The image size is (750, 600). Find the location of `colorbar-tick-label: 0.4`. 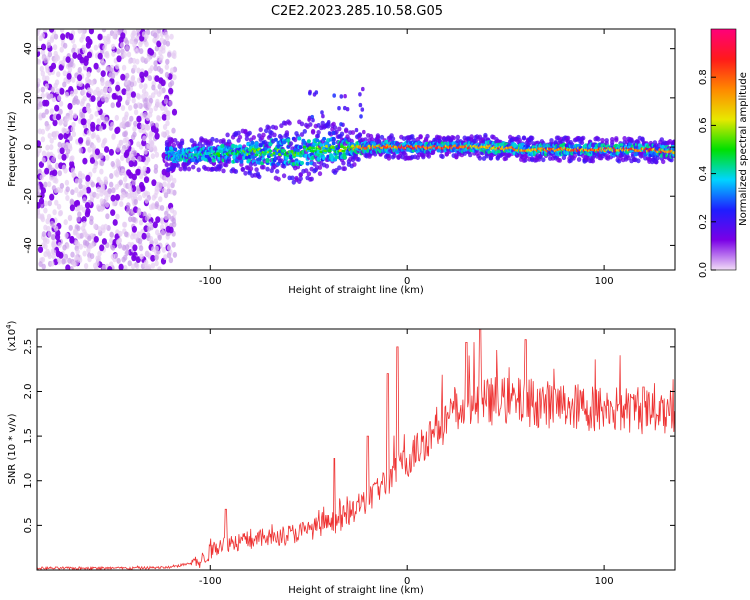

colorbar-tick-label: 0.4 is located at coordinates (703, 174).